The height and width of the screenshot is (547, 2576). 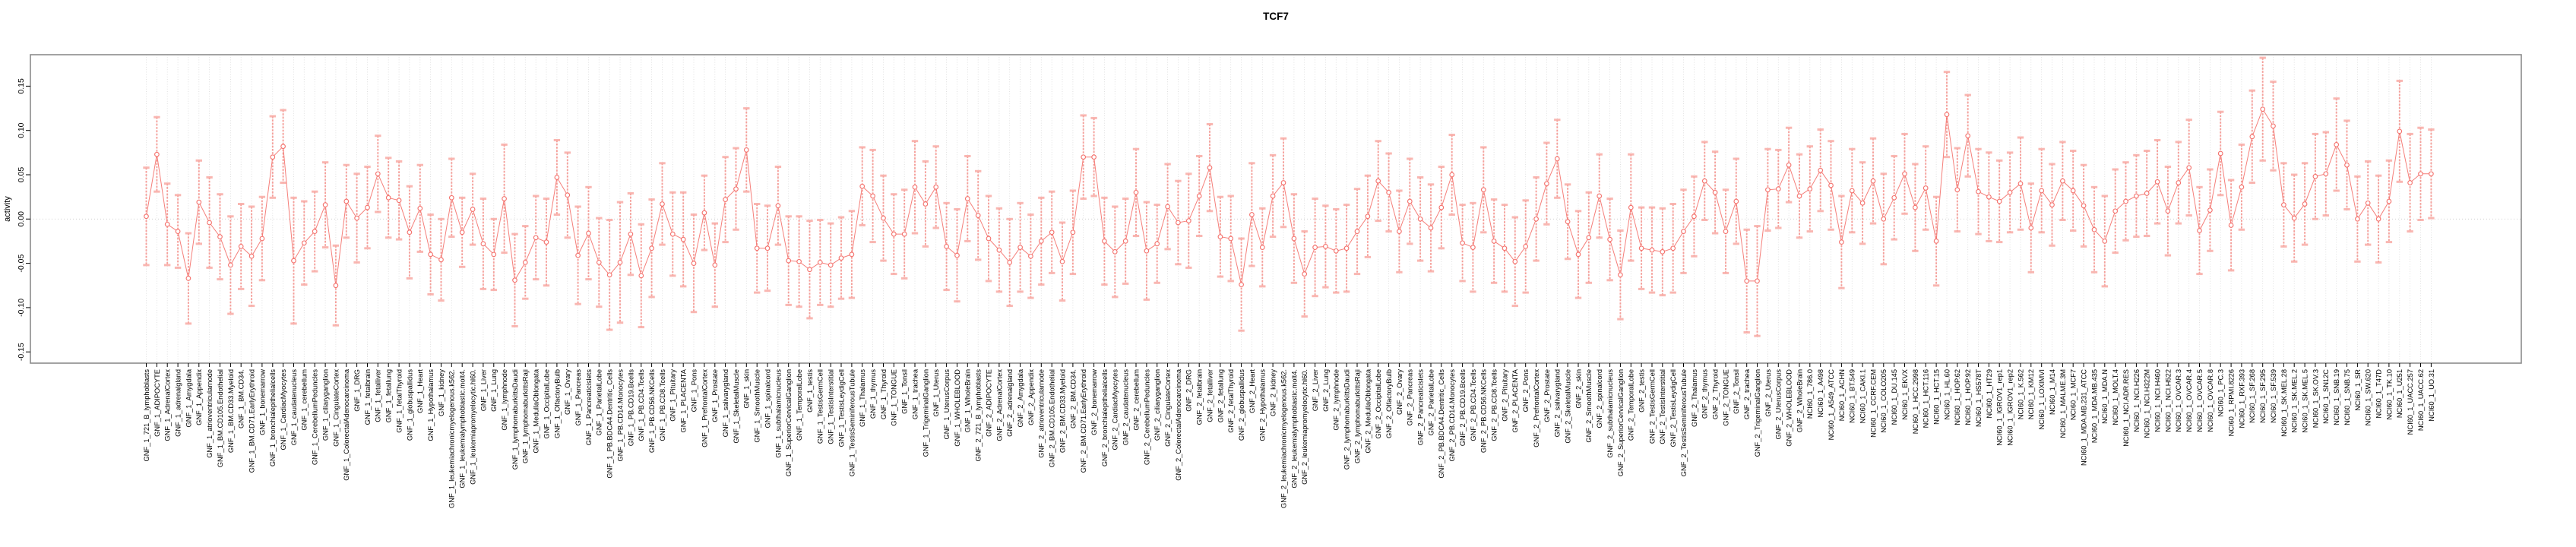 What do you see at coordinates (1642, 391) in the screenshot?
I see `x-tick-label: GNF_2_testis` at bounding box center [1642, 391].